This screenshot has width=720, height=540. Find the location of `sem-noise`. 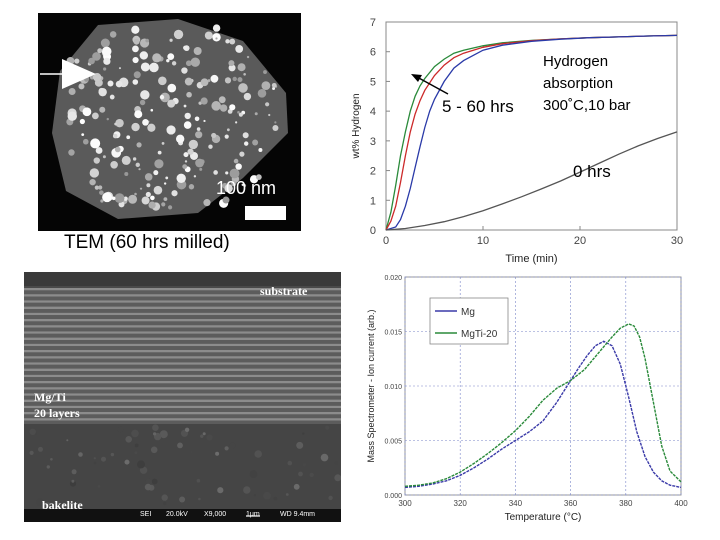

sem-noise is located at coordinates (185, 466).